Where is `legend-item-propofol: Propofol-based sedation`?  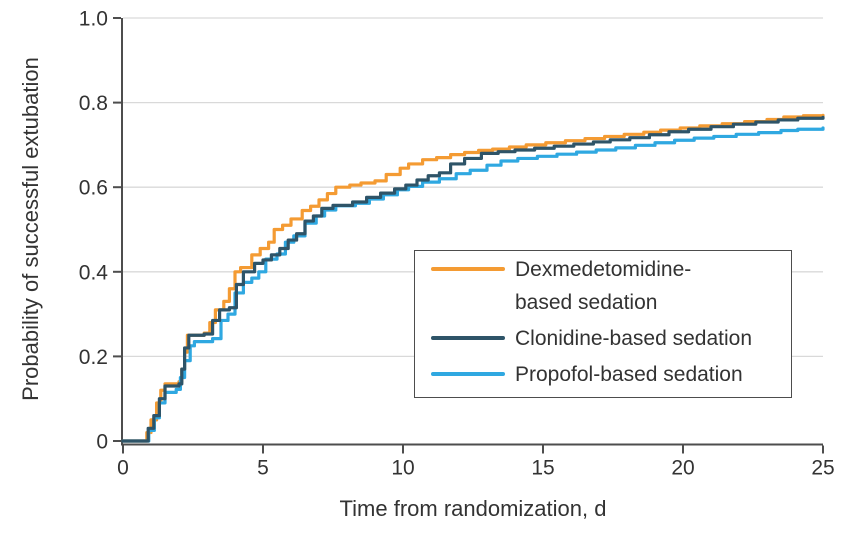 legend-item-propofol: Propofol-based sedation is located at coordinates (611, 374).